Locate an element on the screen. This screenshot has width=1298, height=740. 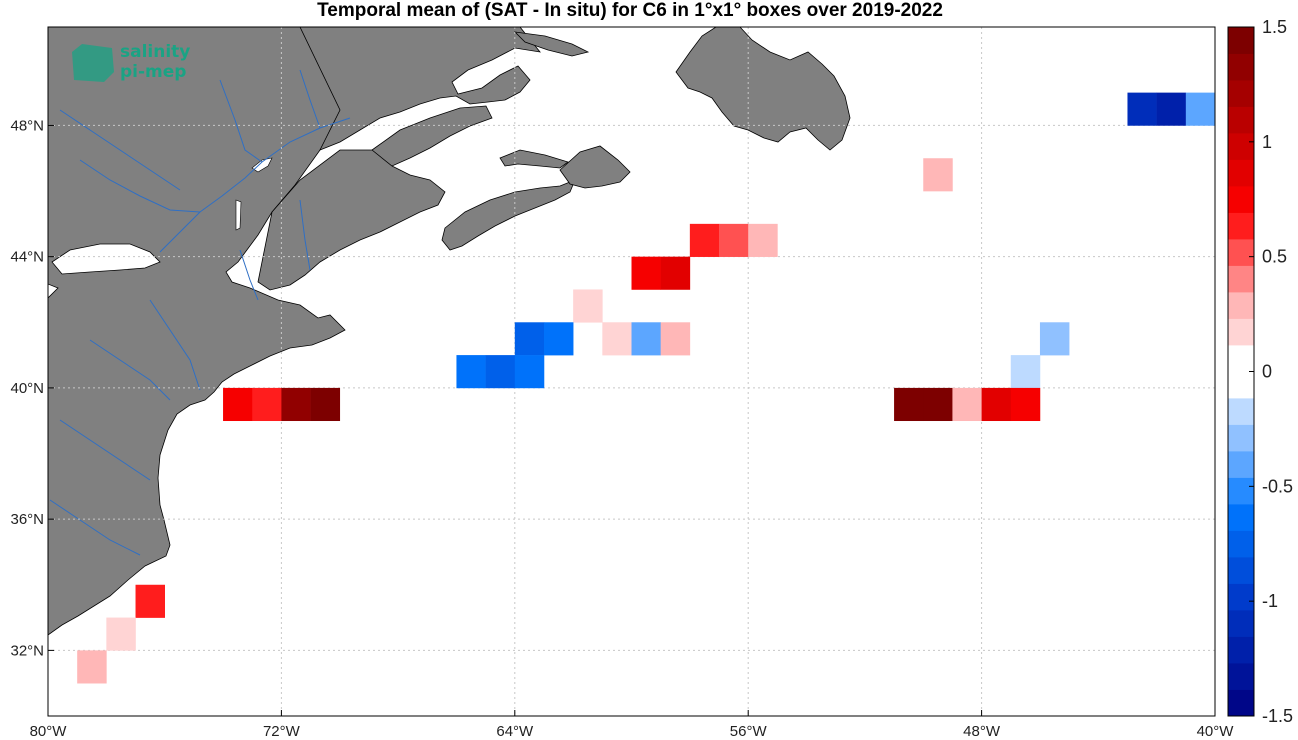
lon-tick-label-5: 40°W is located at coordinates (1216, 731).